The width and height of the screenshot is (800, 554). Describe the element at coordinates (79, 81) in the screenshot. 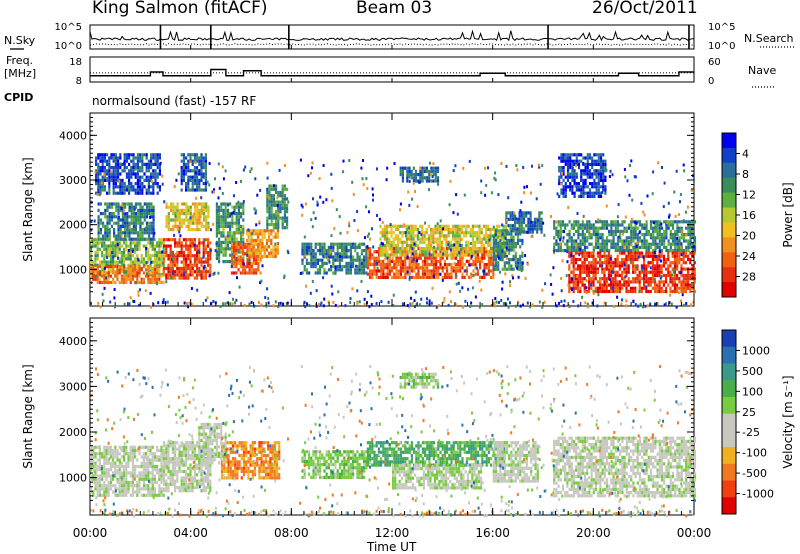

I see `freq-tick-label: 8` at that location.